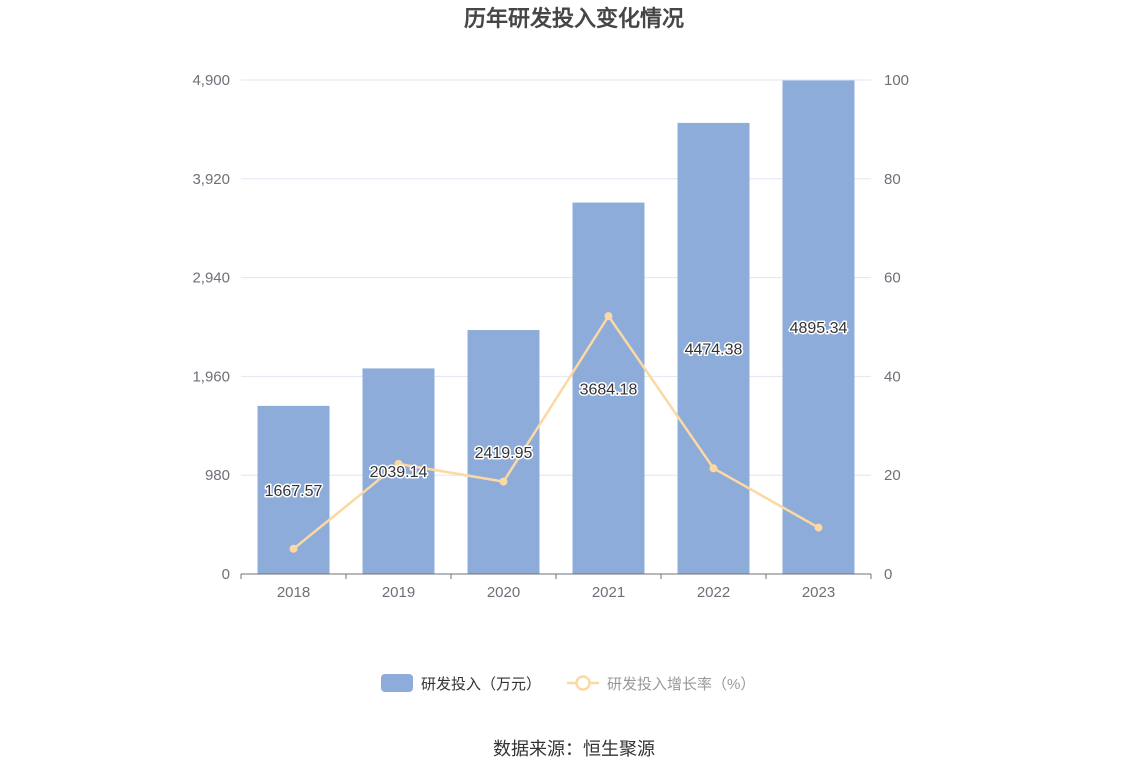  I want to click on x-tick-label-2023: 2023, so click(818, 592).